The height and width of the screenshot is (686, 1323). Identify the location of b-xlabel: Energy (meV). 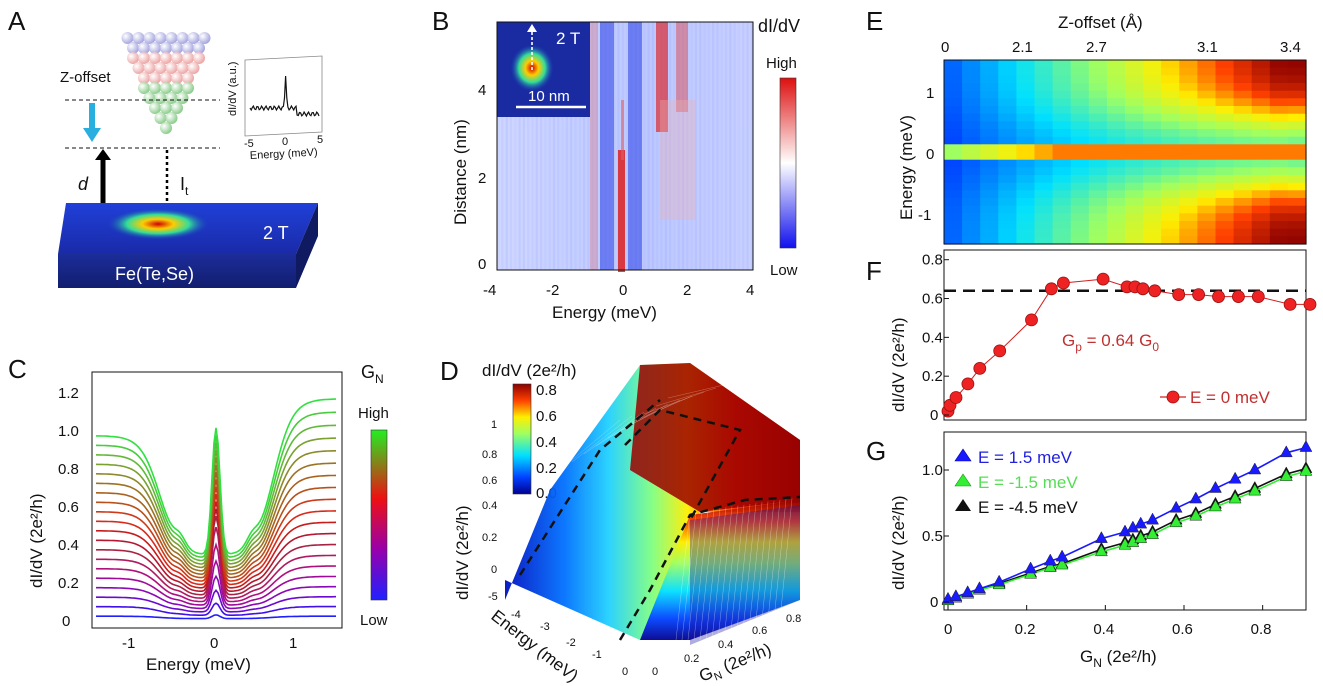
(604, 312).